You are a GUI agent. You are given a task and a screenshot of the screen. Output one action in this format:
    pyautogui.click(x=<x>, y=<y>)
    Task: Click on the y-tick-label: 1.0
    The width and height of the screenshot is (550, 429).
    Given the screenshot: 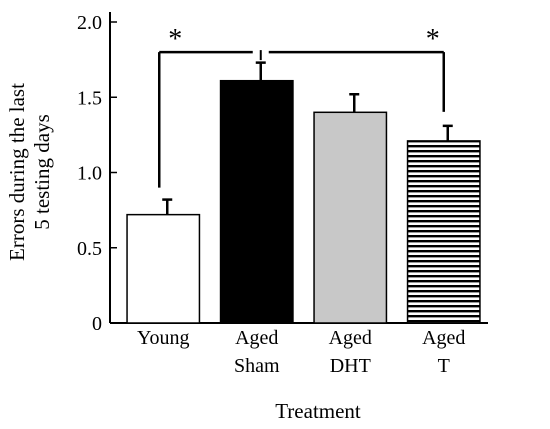 What is the action you would take?
    pyautogui.click(x=89, y=174)
    